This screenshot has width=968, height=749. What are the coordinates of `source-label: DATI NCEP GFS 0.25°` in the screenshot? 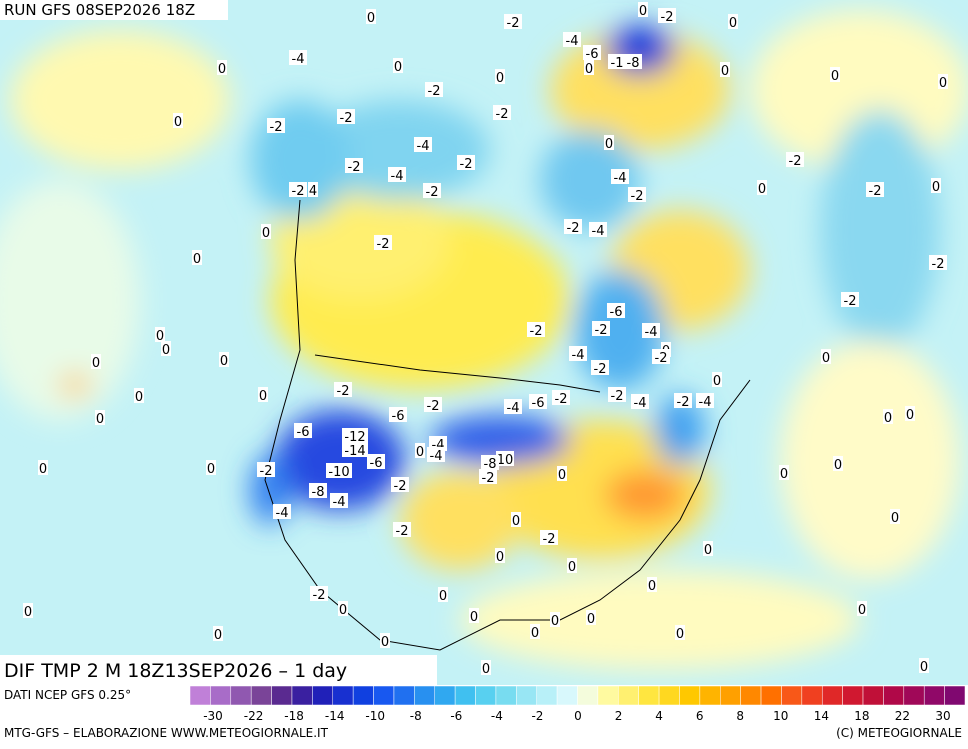 It's located at (67, 695).